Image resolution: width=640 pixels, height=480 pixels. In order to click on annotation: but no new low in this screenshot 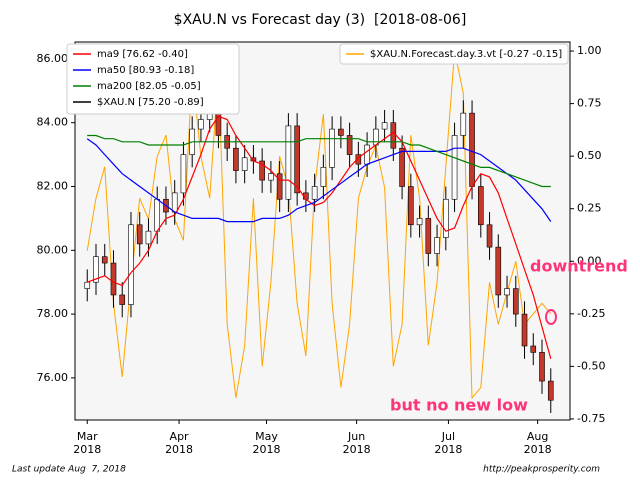, I will do `click(459, 405)`.